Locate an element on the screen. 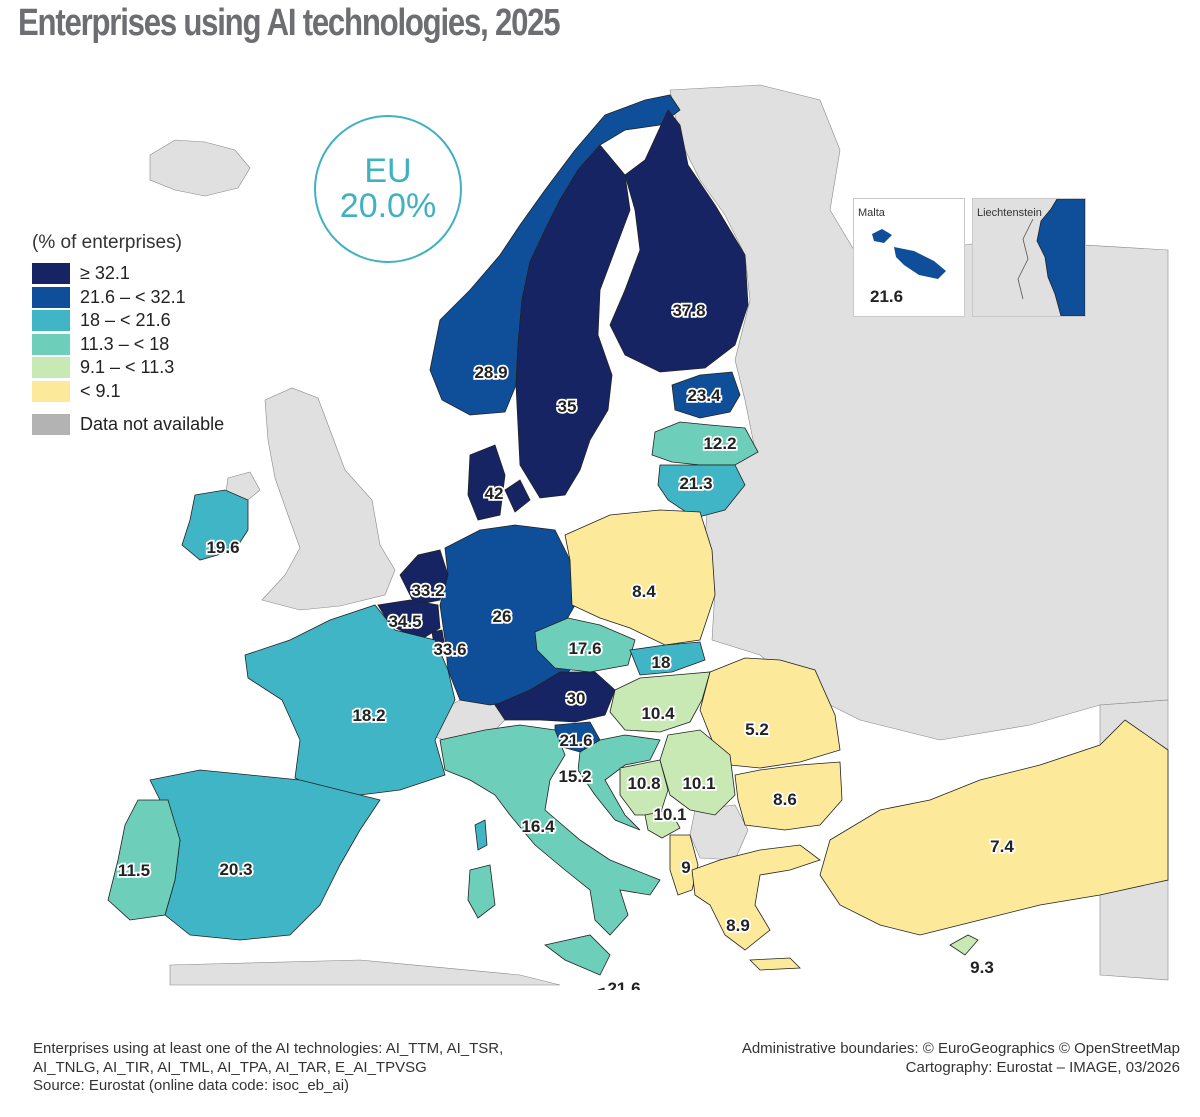 The width and height of the screenshot is (1200, 1117). country-portugal is located at coordinates (144, 860).